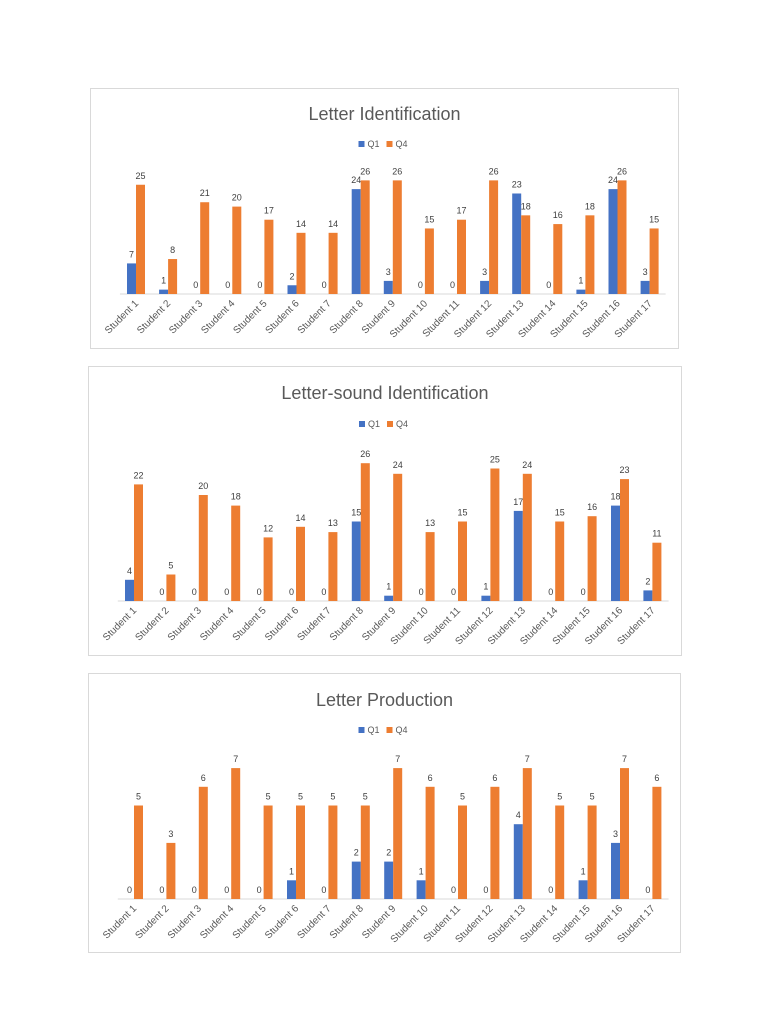 This screenshot has height=1024, width=768. I want to click on data-label-q4-14: 5, so click(559, 797).